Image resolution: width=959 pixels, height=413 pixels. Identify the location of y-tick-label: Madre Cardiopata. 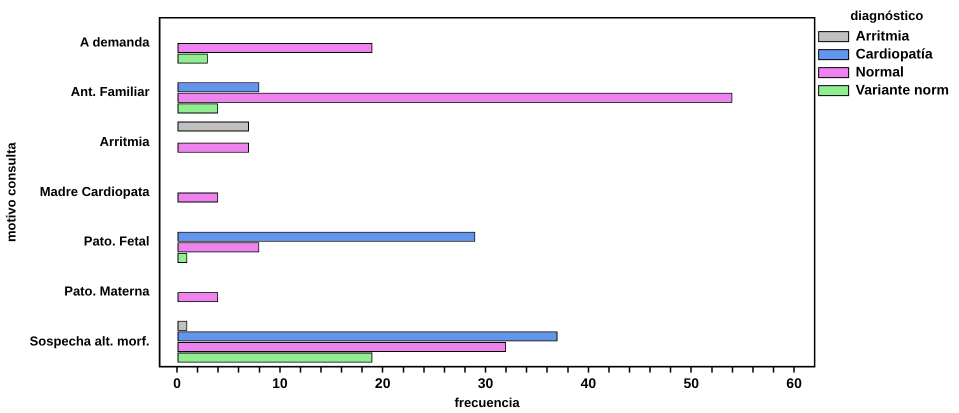
(95, 191).